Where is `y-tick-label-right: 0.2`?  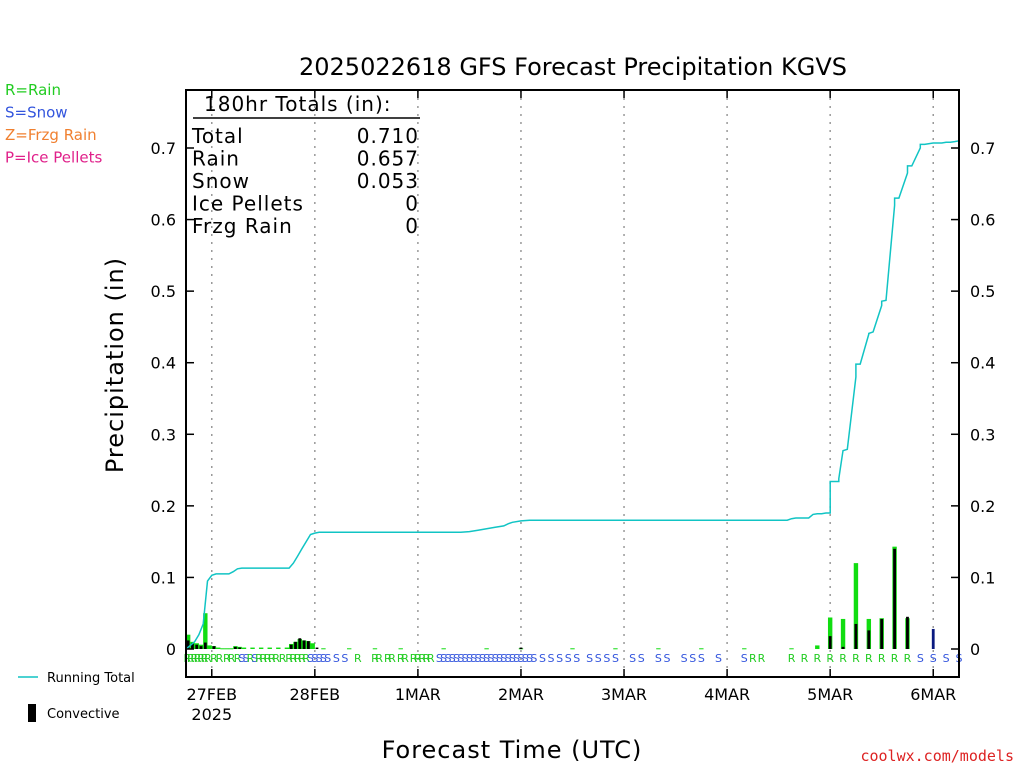 y-tick-label-right: 0.2 is located at coordinates (982, 506).